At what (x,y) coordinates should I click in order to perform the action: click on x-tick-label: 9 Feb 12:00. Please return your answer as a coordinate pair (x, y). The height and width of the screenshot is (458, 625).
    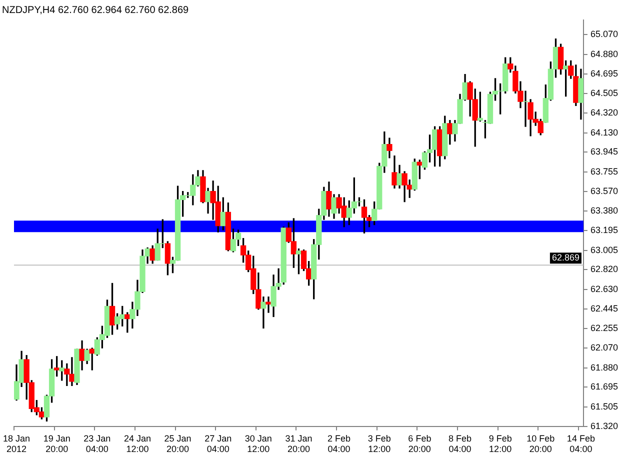
    Looking at the image, I should click on (500, 443).